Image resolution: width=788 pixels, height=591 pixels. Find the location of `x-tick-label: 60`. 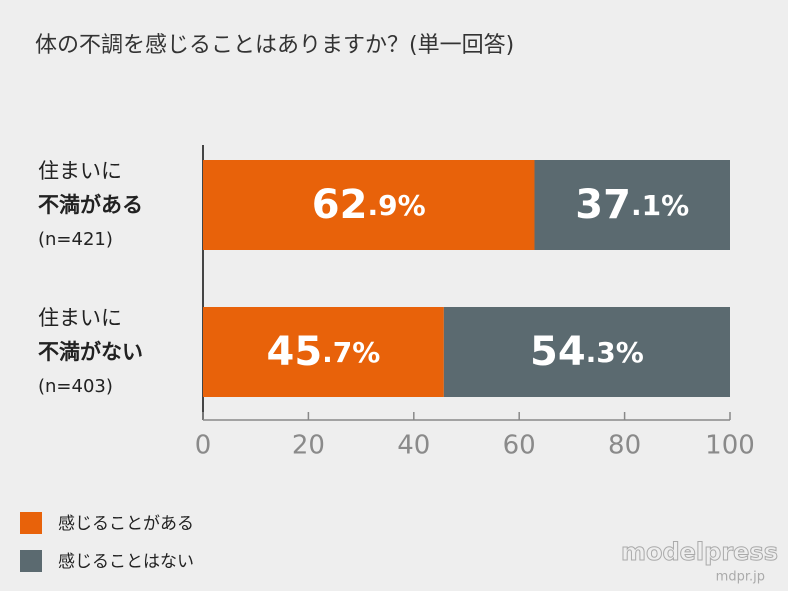

x-tick-label: 60 is located at coordinates (519, 446).